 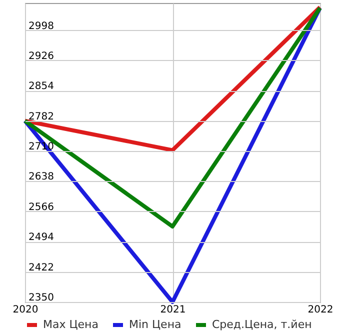 I want to click on legend-label: Max Цена, so click(x=70, y=324).